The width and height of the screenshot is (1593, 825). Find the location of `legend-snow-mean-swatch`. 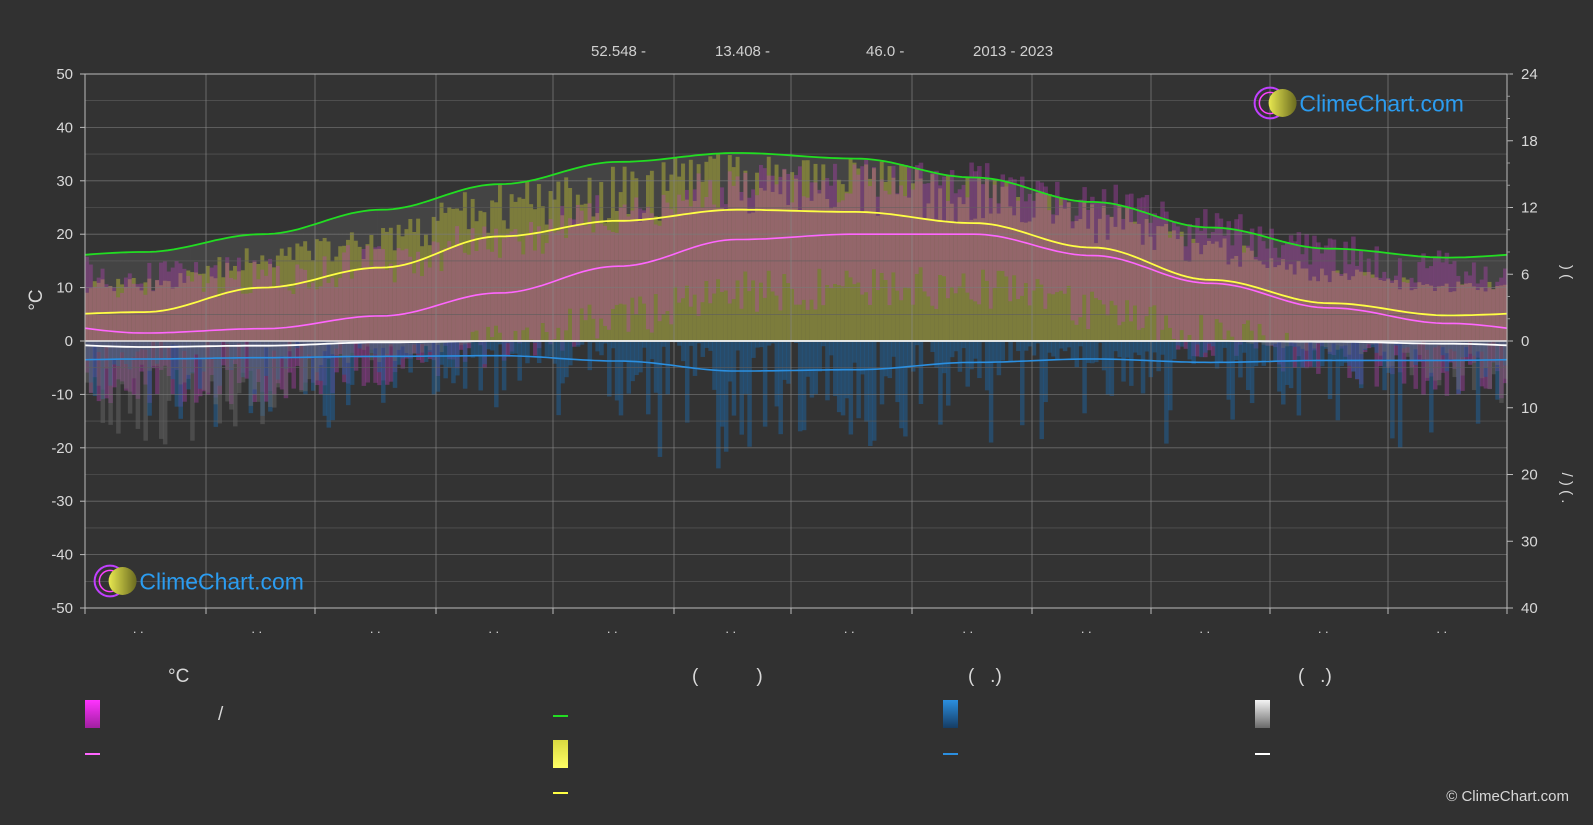

legend-snow-mean-swatch is located at coordinates (1262, 754).